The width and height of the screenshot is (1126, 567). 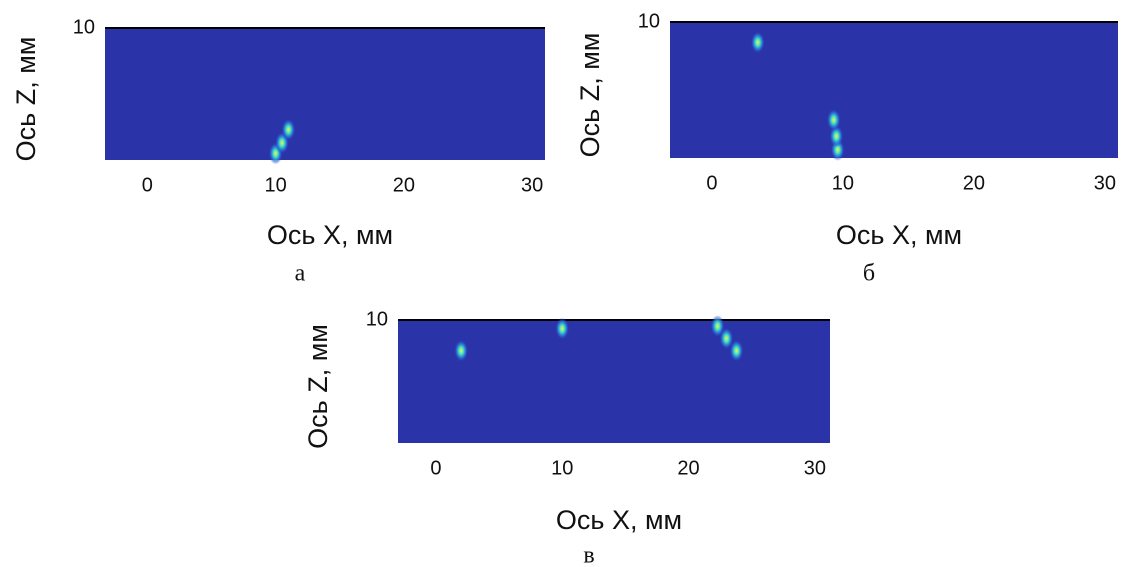 I want to click on panel-caption: б, so click(x=869, y=274).